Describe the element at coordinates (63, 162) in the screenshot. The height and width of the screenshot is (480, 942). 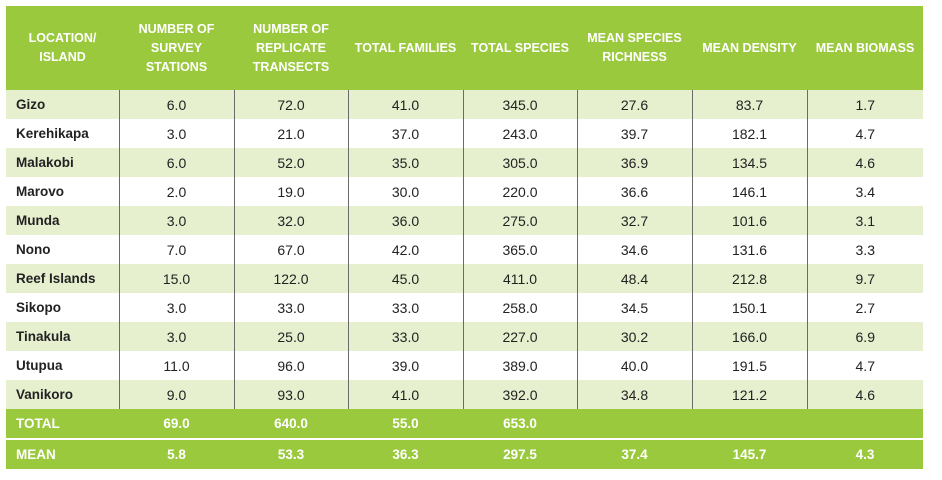
I see `location-cell: Malakobi` at that location.